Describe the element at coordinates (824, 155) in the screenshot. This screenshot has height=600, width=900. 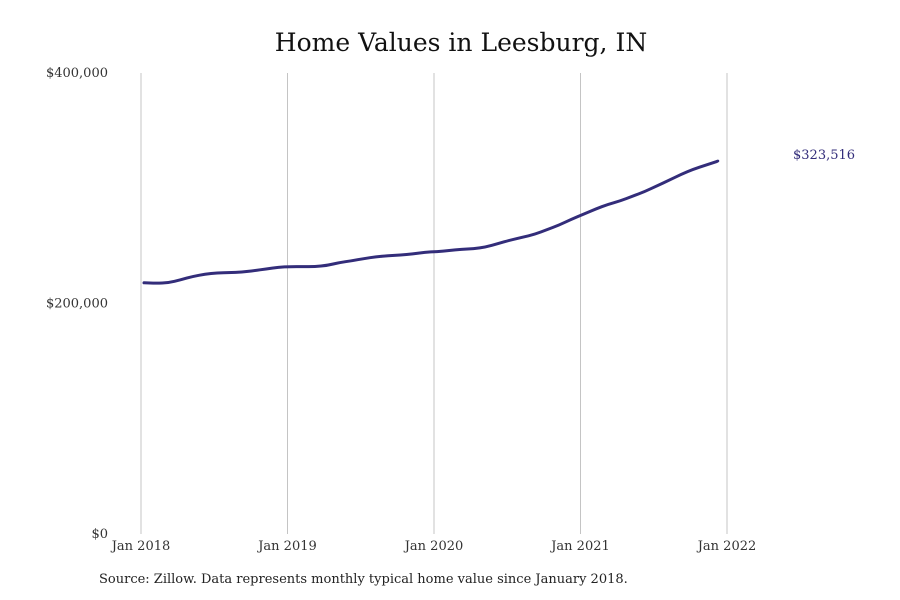
I see `end-value-label: $323,516` at that location.